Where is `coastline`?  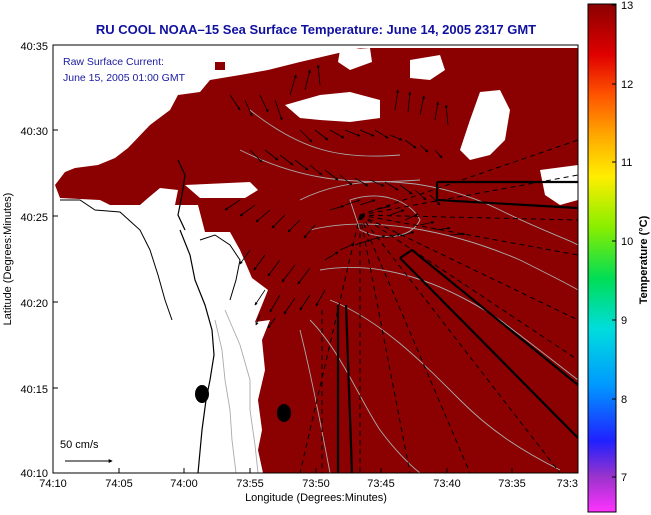 coastline is located at coordinates (197, 351).